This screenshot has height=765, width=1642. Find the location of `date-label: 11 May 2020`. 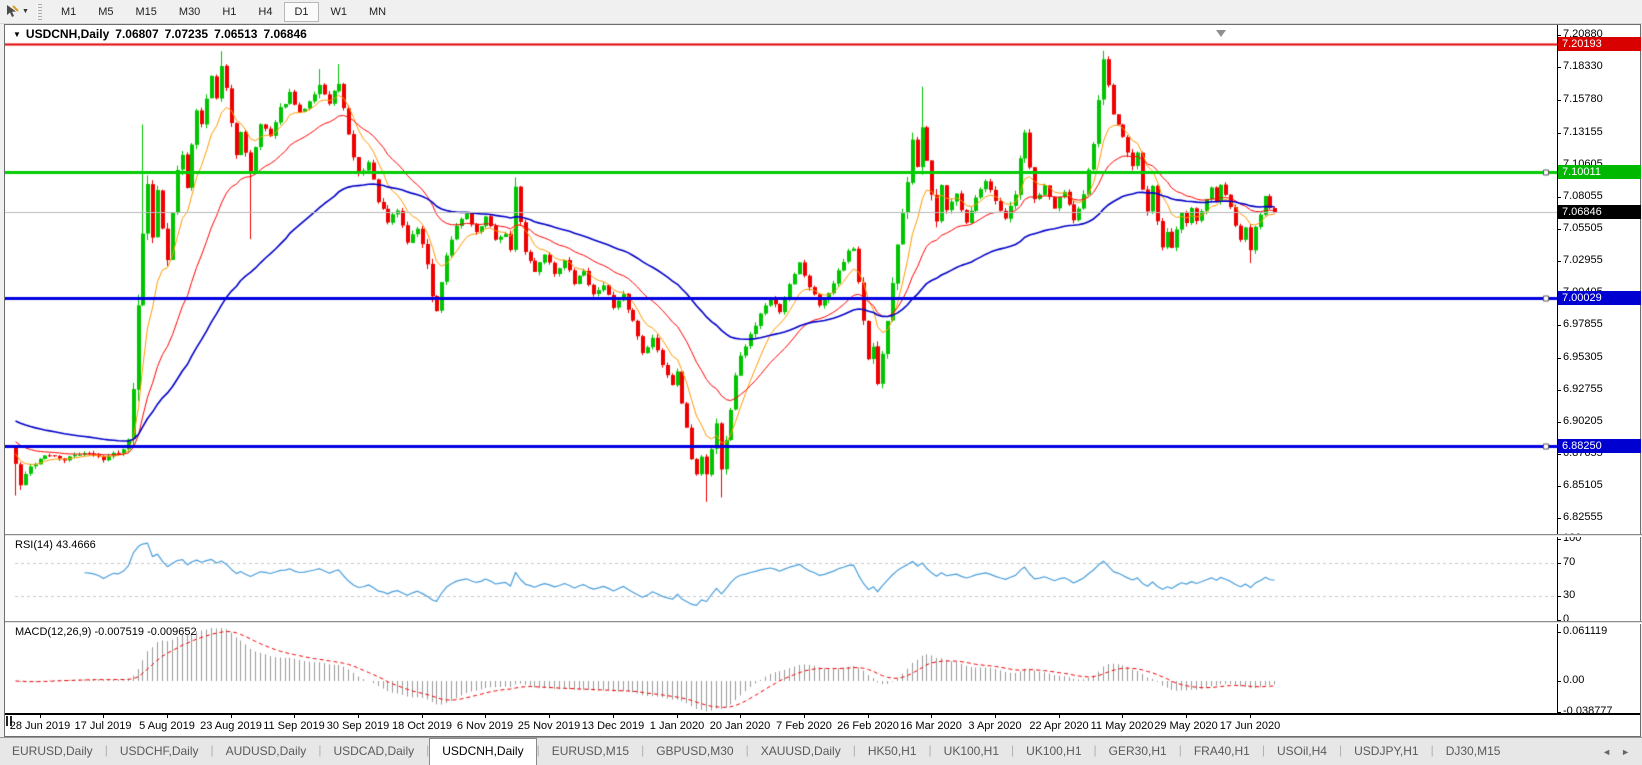

date-label: 11 May 2020 is located at coordinates (1122, 726).